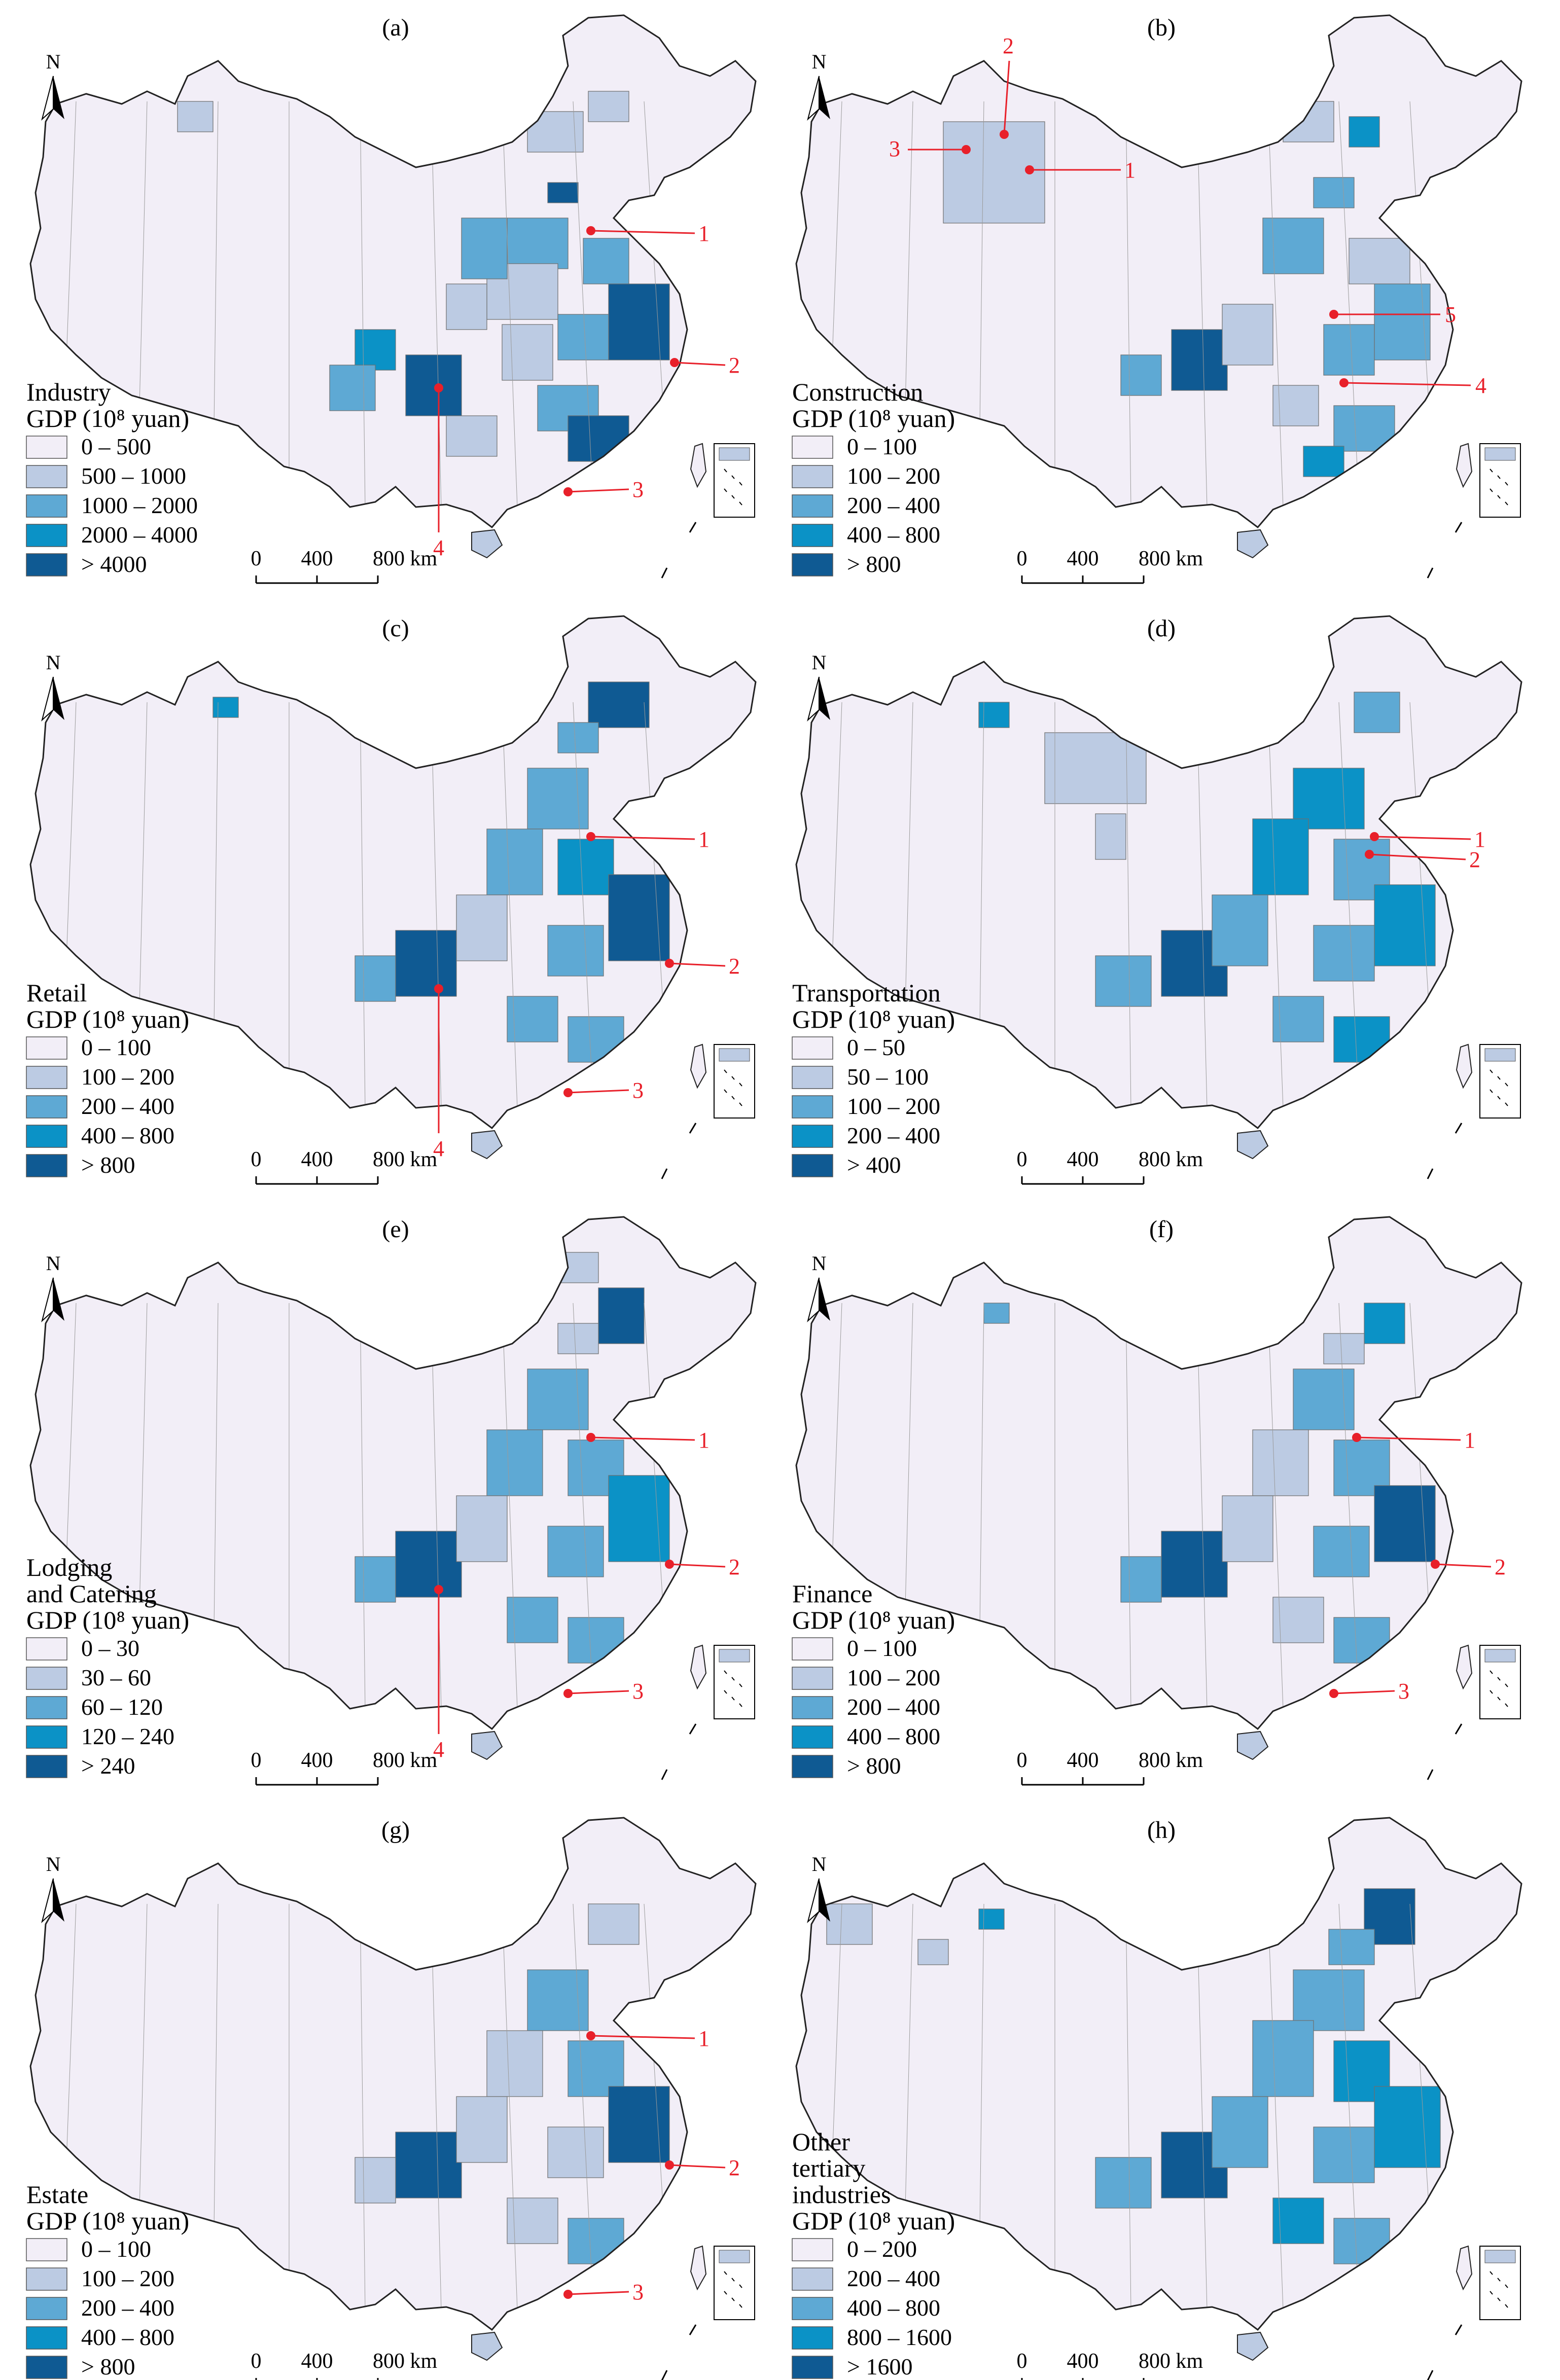 The height and width of the screenshot is (2380, 1560). What do you see at coordinates (698, 1667) in the screenshot?
I see `taiwan-island` at bounding box center [698, 1667].